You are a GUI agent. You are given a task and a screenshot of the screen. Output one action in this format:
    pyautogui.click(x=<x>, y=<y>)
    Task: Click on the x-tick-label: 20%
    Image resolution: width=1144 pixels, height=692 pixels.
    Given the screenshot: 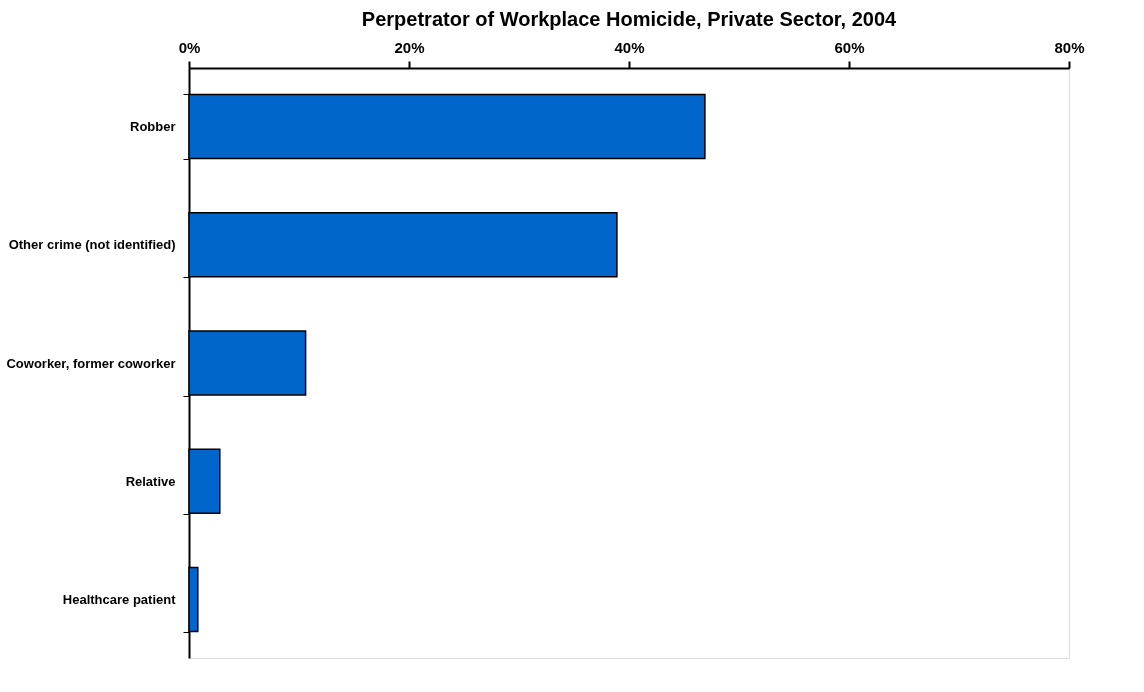 What is the action you would take?
    pyautogui.click(x=409, y=47)
    